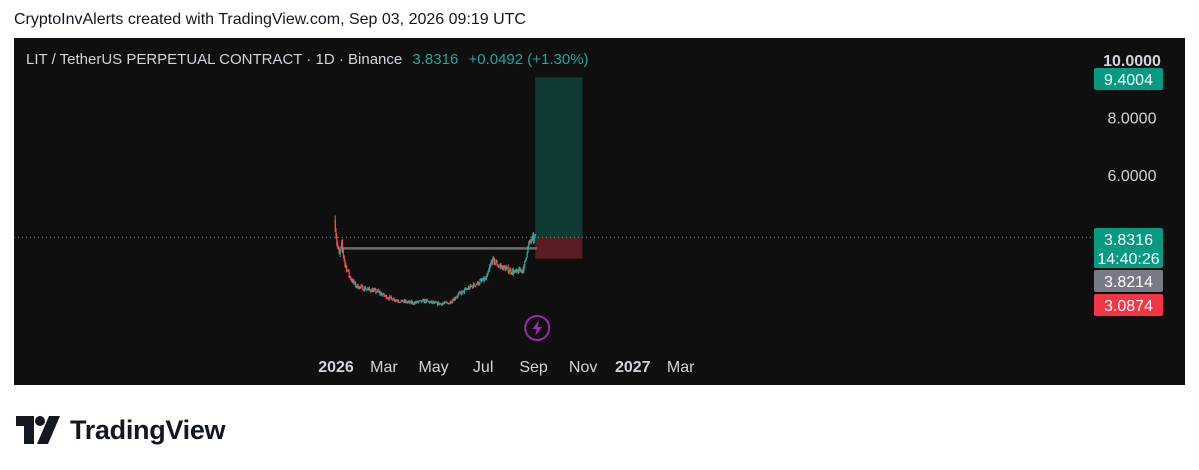 Image resolution: width=1199 pixels, height=470 pixels. I want to click on x-tick-label-7: Mar, so click(681, 367).